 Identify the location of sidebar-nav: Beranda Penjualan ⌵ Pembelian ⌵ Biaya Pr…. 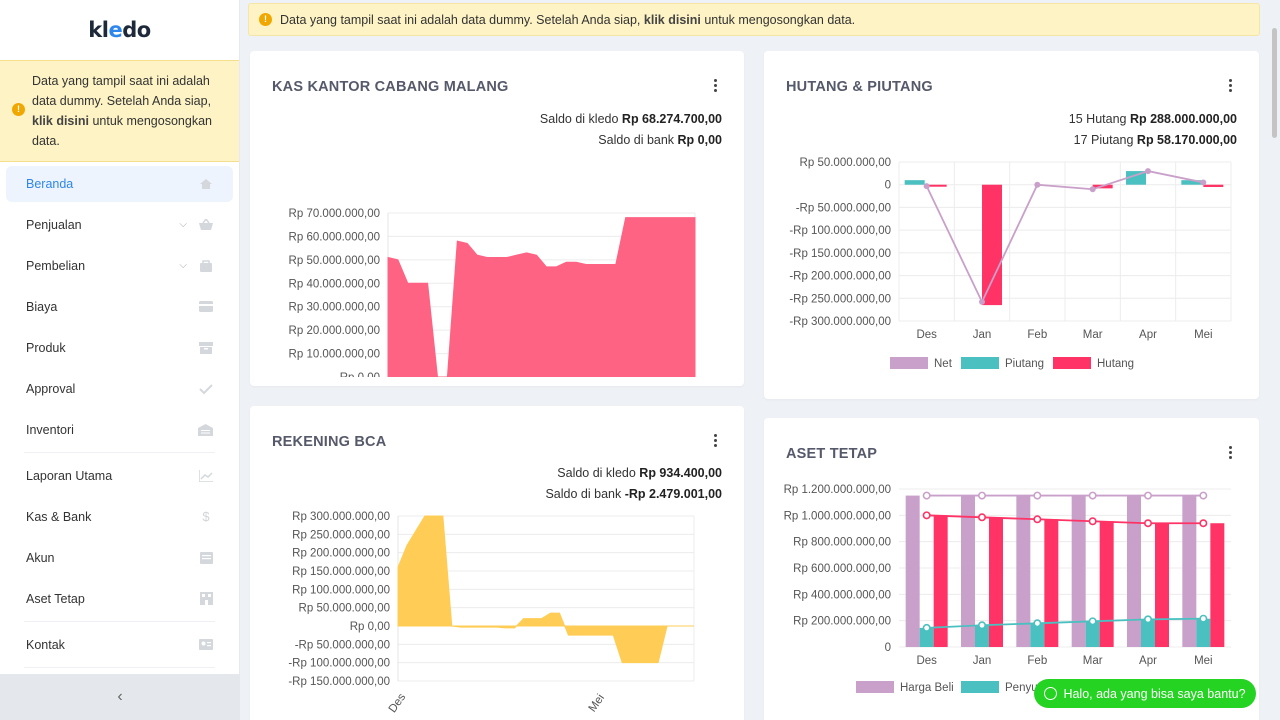
(119, 417).